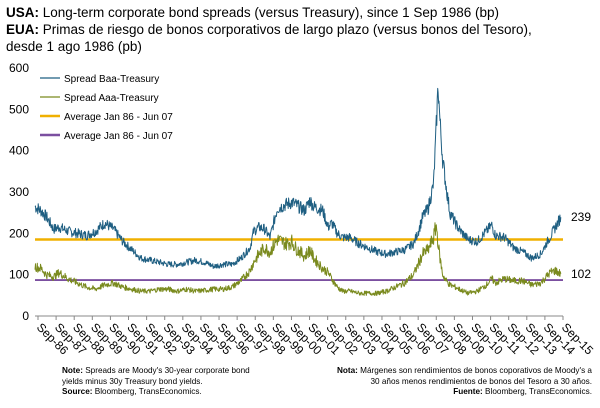 The width and height of the screenshot is (600, 408). What do you see at coordinates (111, 98) in the screenshot?
I see `legend-label: Spread Aaa-Treasury` at bounding box center [111, 98].